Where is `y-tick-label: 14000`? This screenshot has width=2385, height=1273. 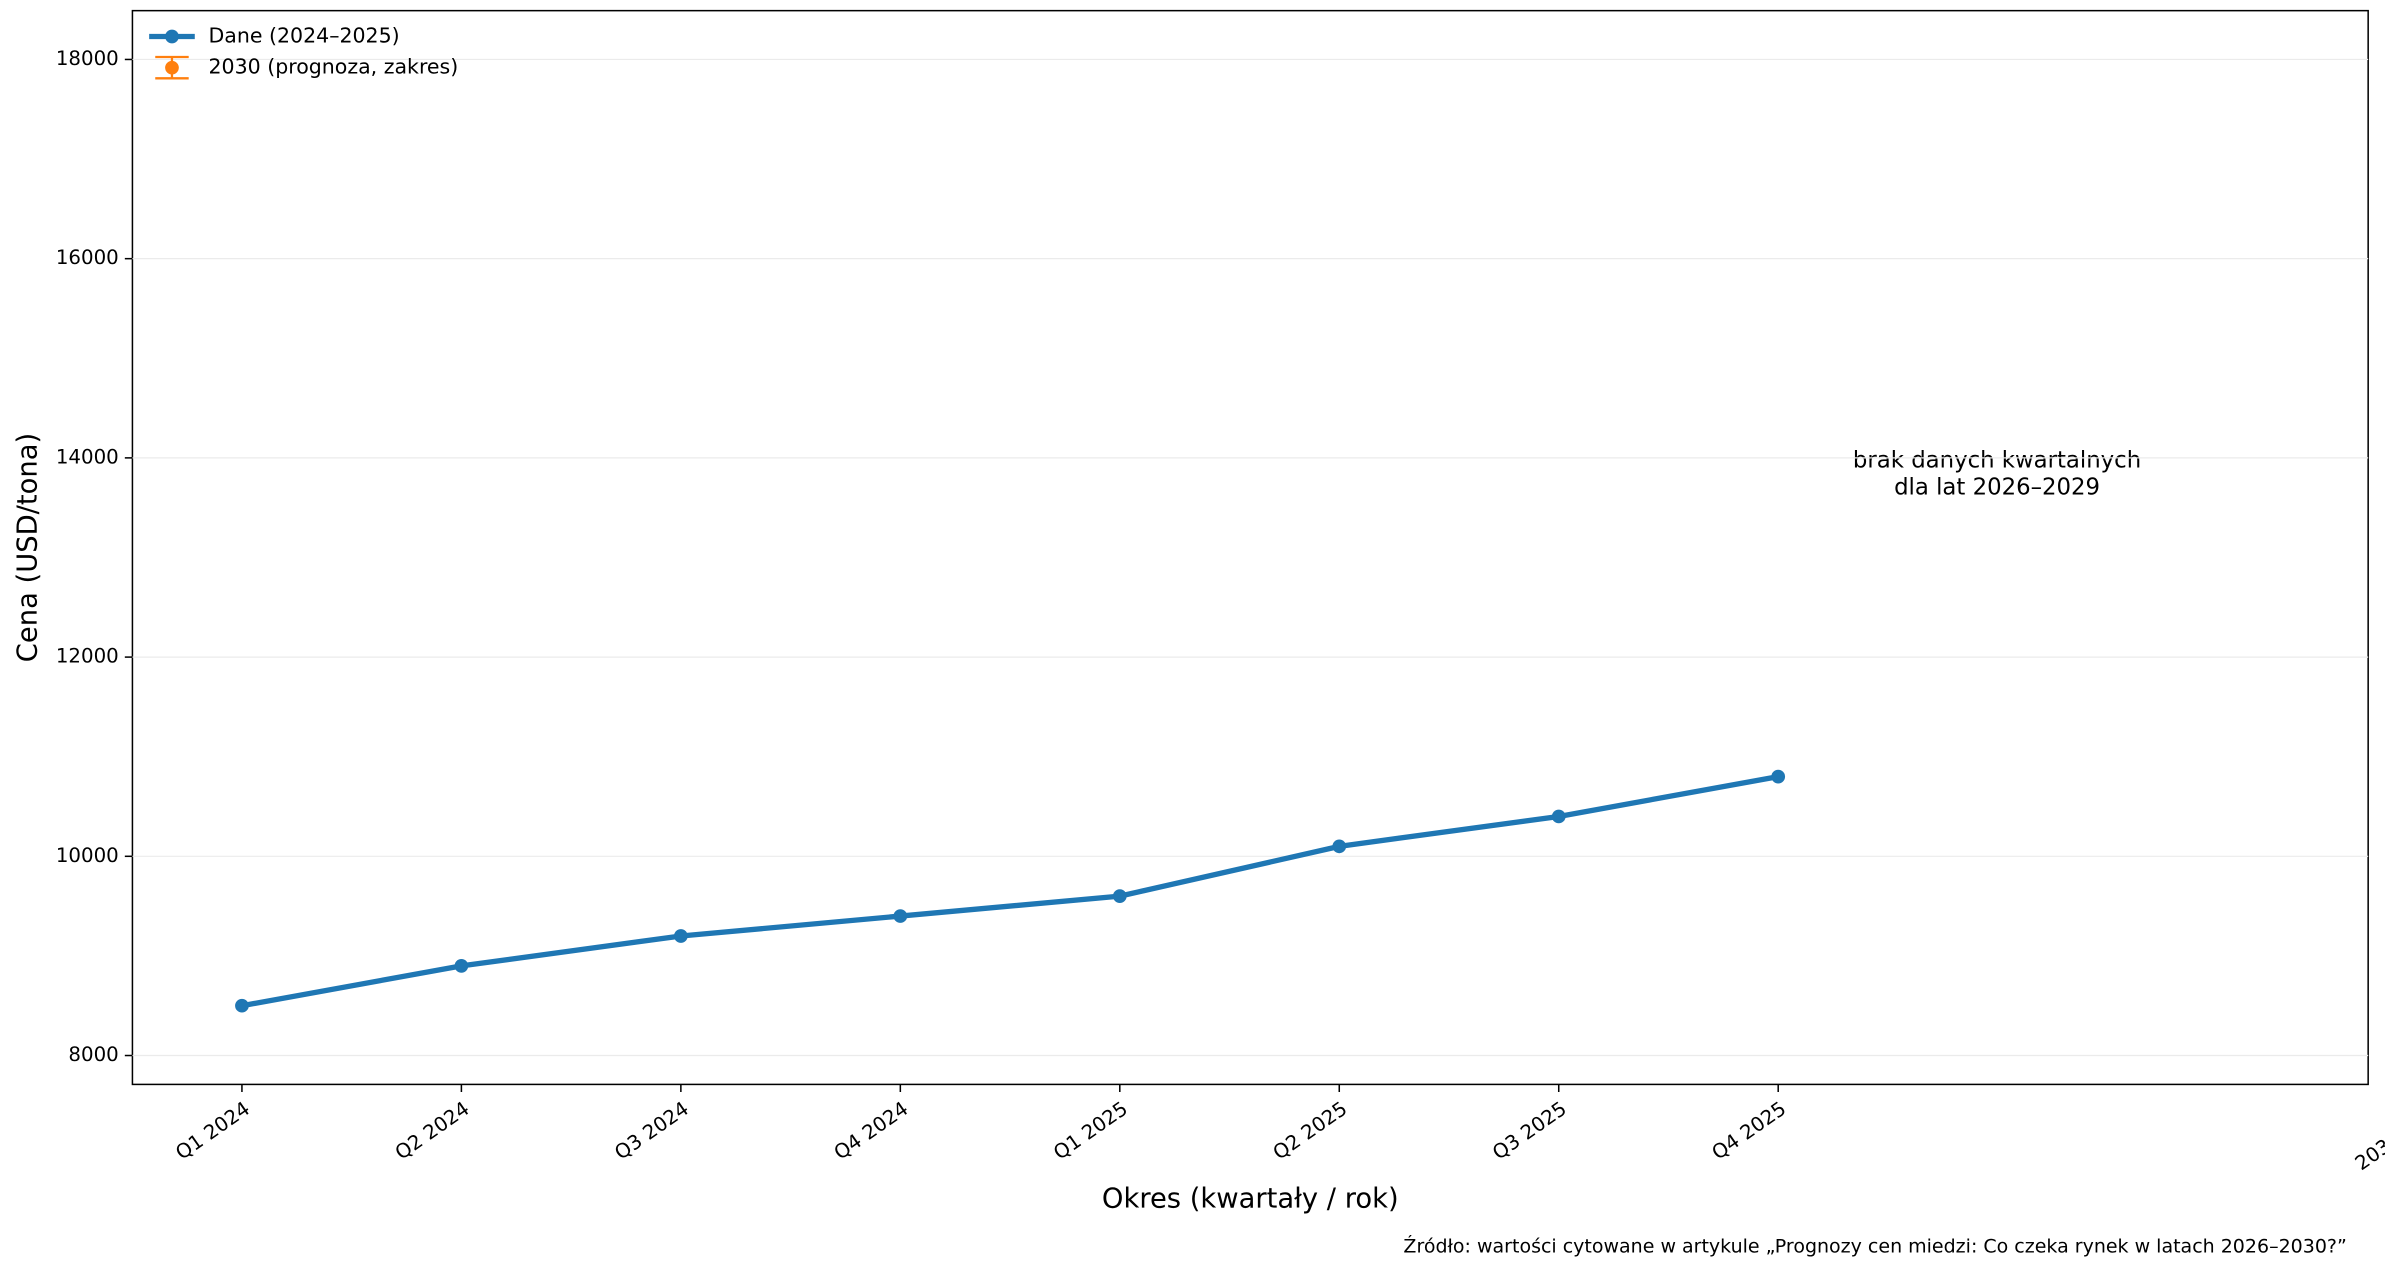 y-tick-label: 14000 is located at coordinates (87, 456).